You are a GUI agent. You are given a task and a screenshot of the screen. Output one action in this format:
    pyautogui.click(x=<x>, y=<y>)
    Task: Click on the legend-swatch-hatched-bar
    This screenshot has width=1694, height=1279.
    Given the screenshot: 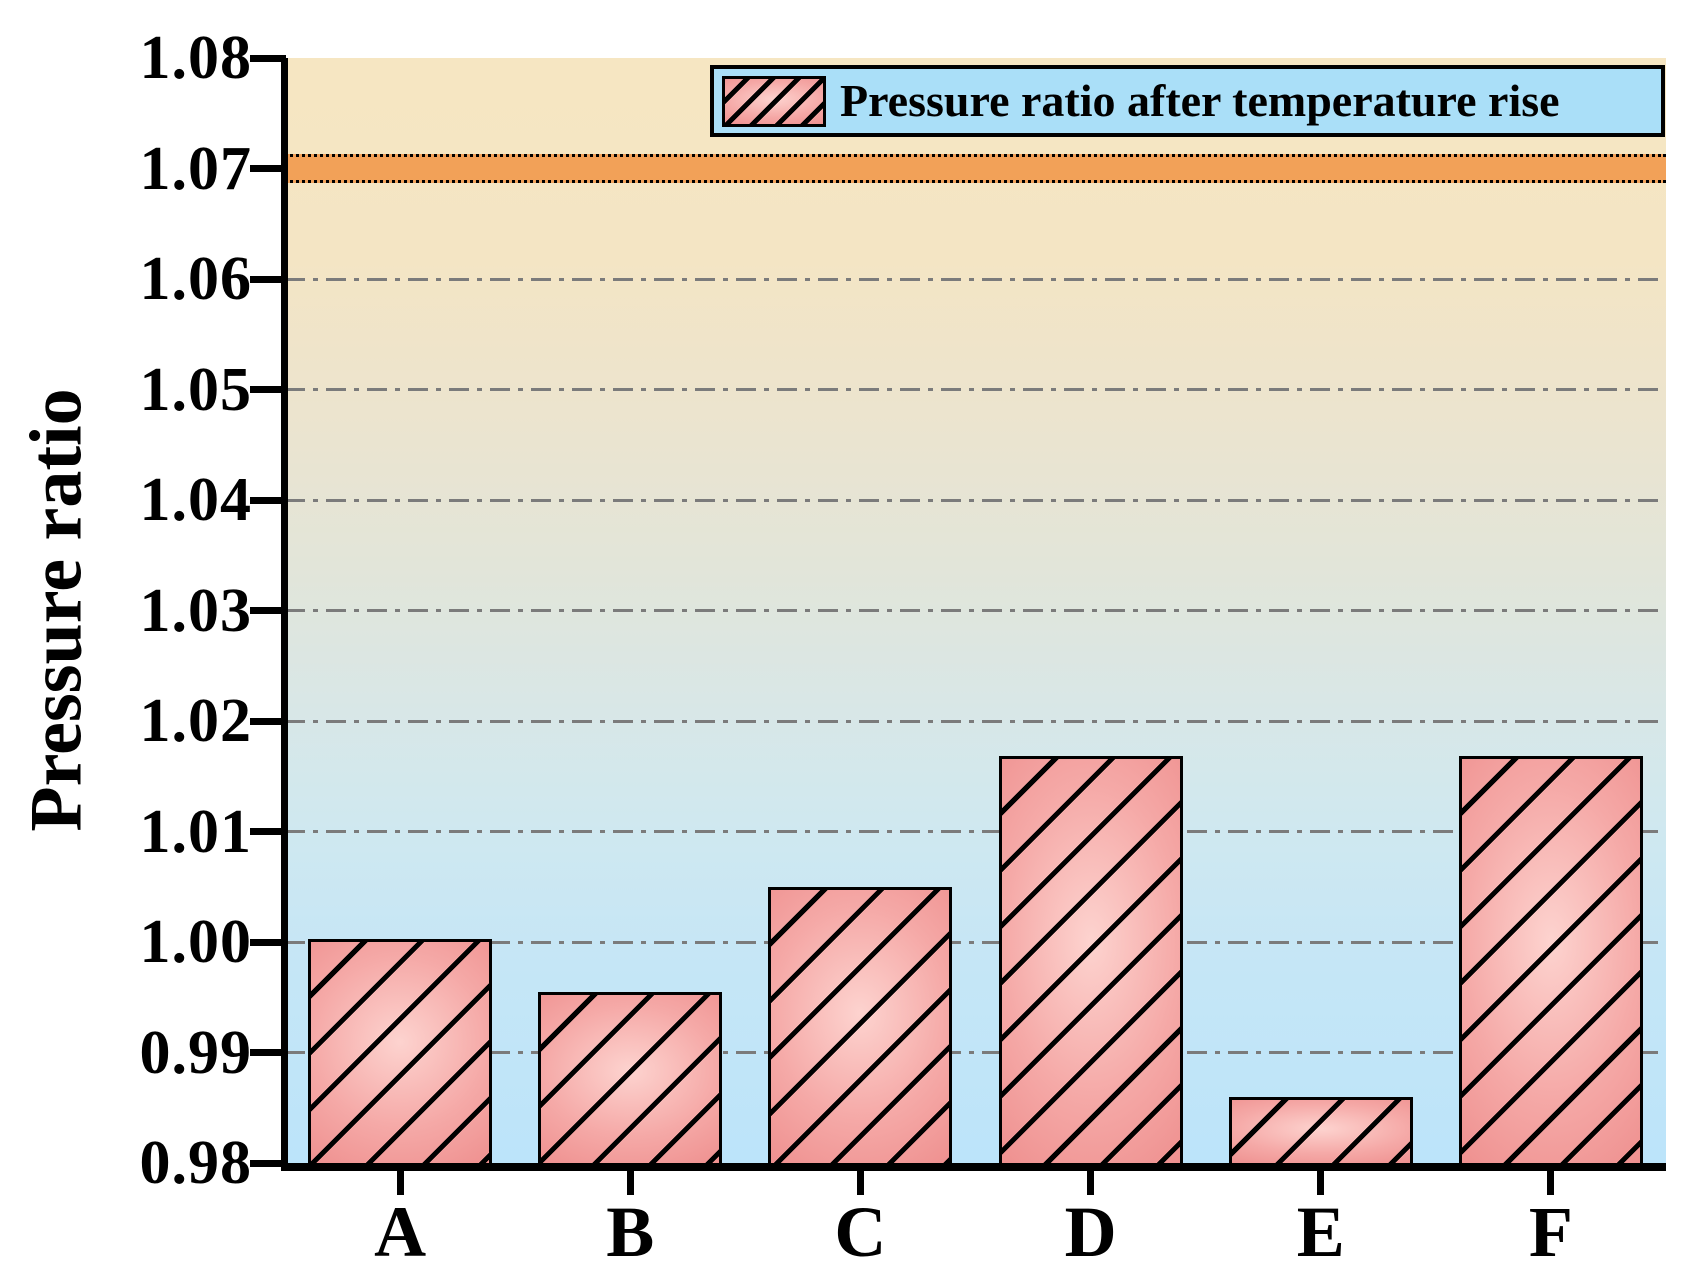 What is the action you would take?
    pyautogui.click(x=774, y=101)
    